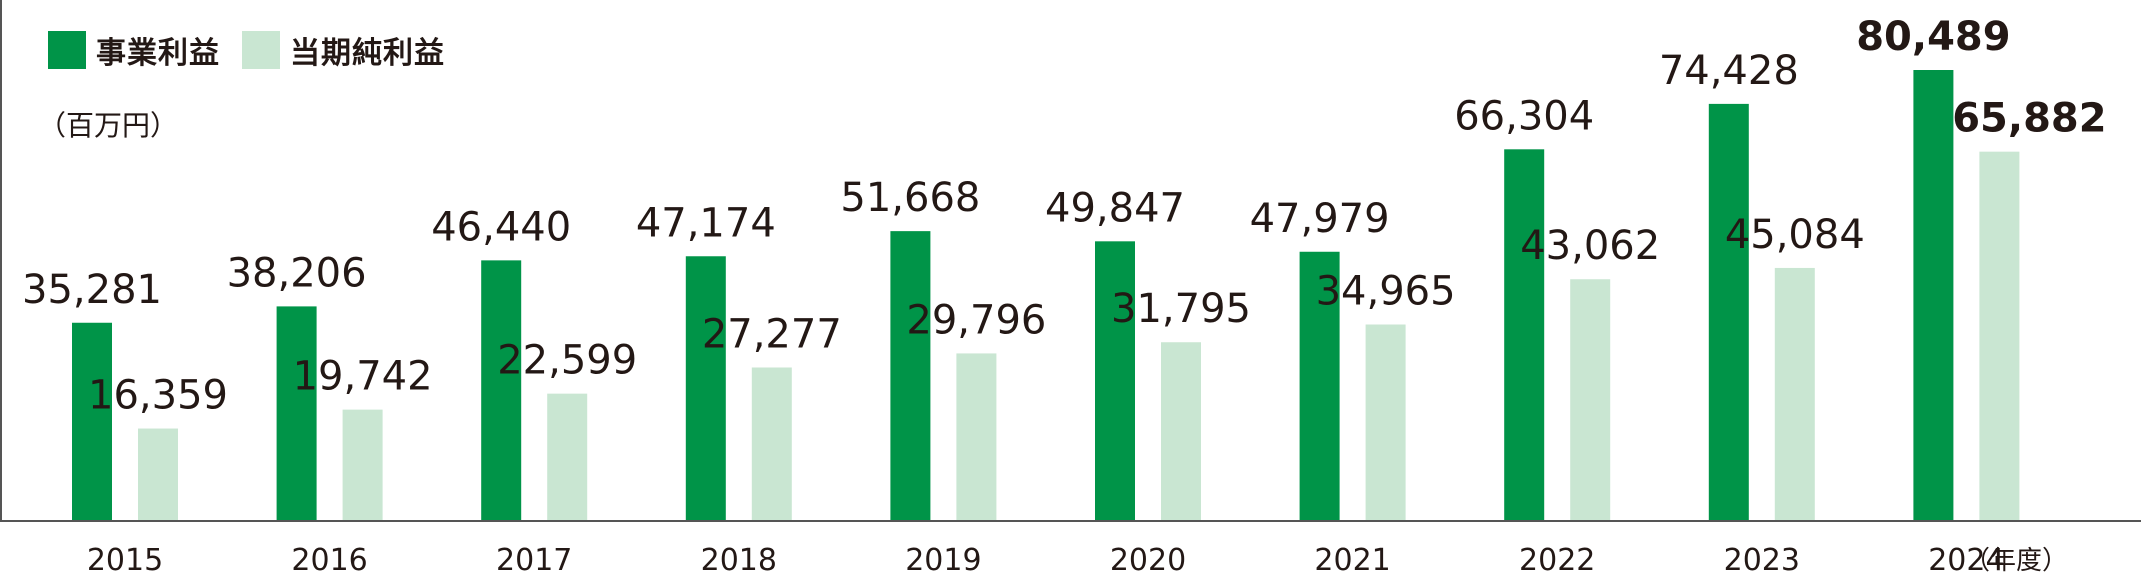 This screenshot has width=2141, height=582. Describe the element at coordinates (501, 227) in the screenshot. I see `value-label-business-profit-2017: 46,440` at that location.